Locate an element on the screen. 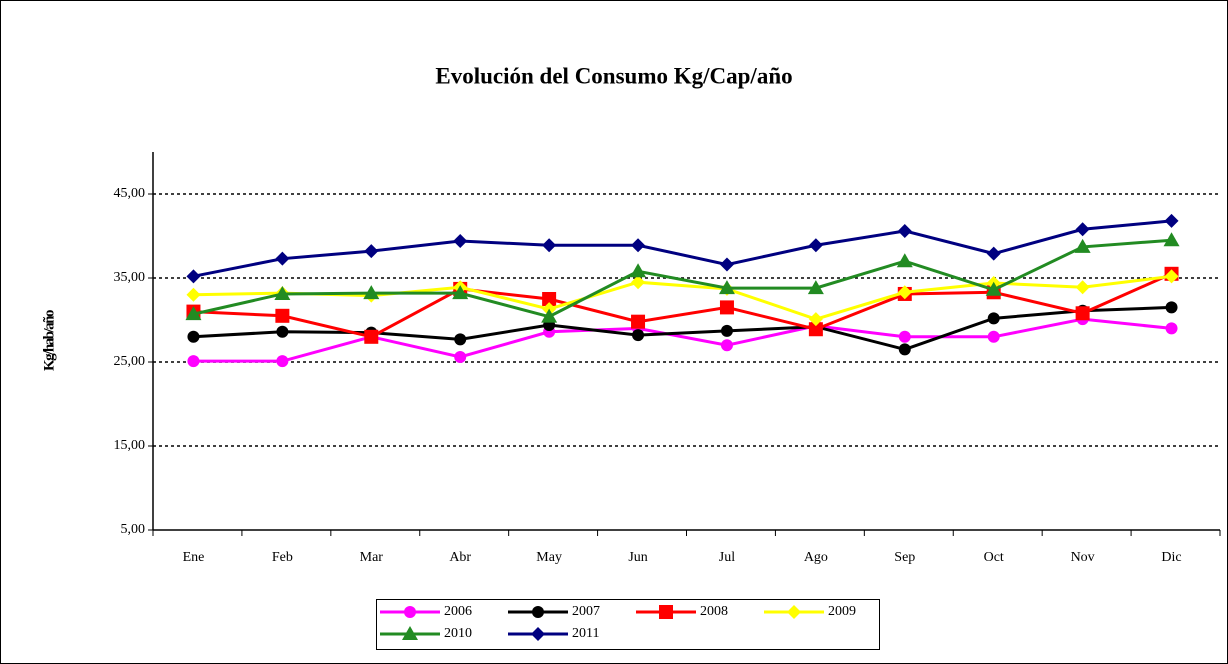 The height and width of the screenshot is (664, 1228). x-tick-label: Jun is located at coordinates (637, 557).